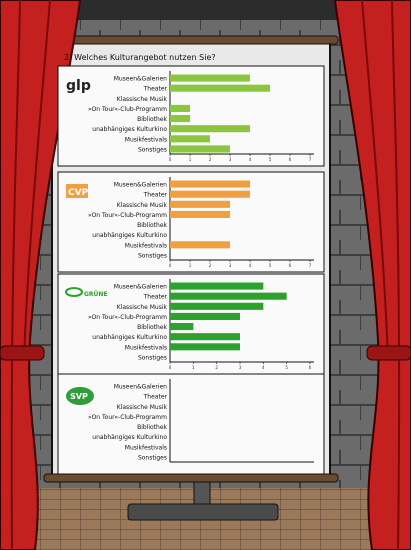  I want to click on stand-base, so click(203, 512).